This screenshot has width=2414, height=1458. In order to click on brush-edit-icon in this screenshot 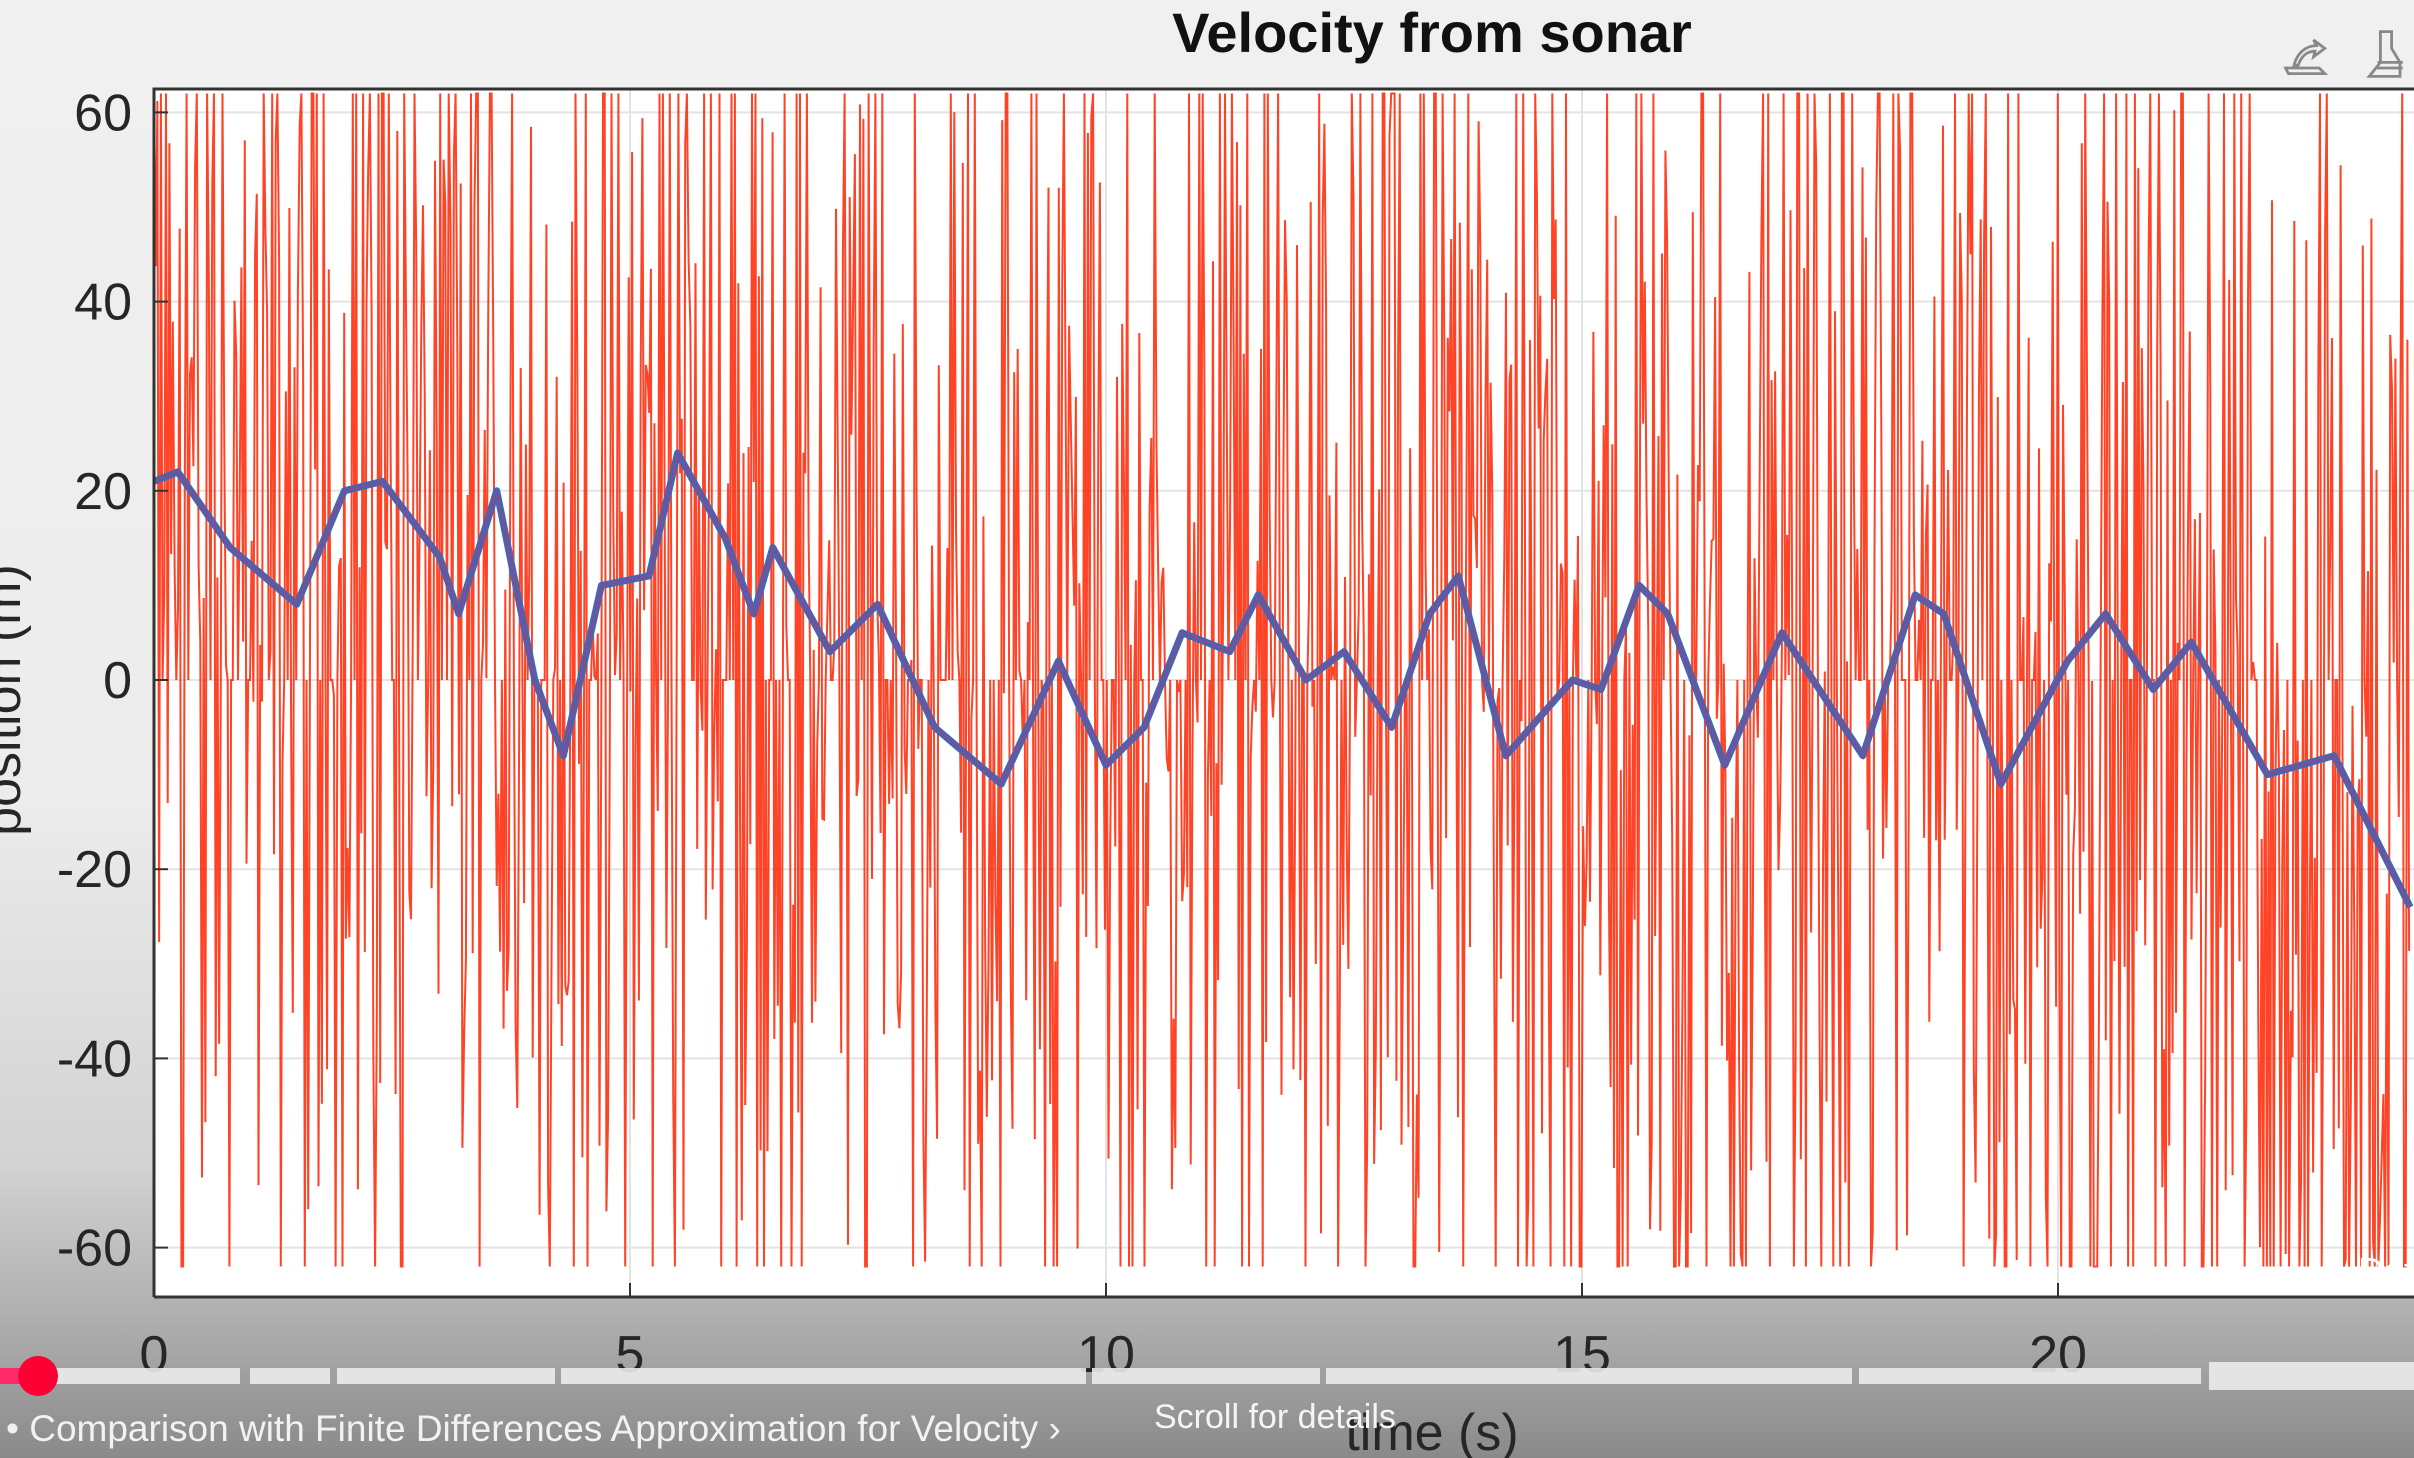, I will do `click(2308, 54)`.